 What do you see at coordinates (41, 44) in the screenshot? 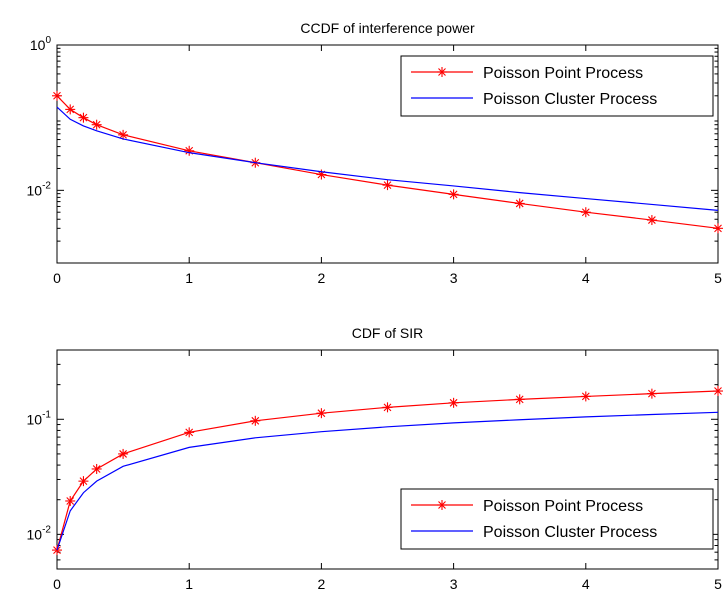
I see `y-tick-label: 10⁰` at bounding box center [41, 44].